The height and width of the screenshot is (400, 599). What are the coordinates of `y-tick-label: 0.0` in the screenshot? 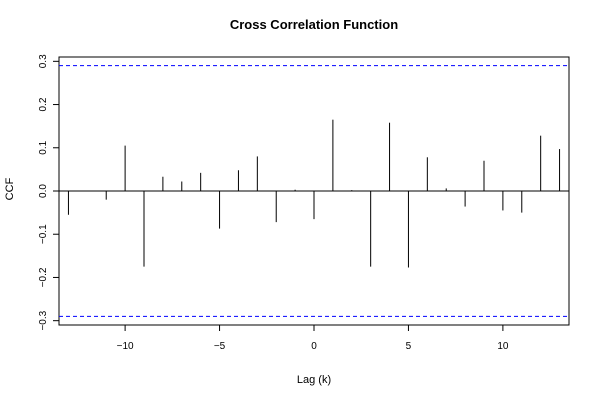 It's located at (43, 191).